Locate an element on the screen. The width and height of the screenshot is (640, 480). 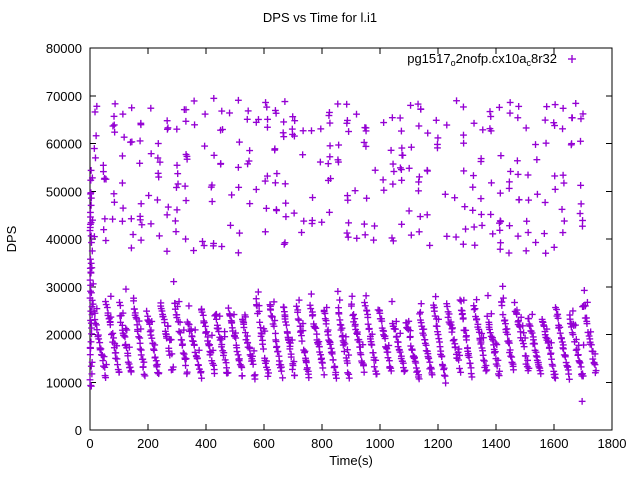
y-tick-label: 60000 is located at coordinates (64, 144).